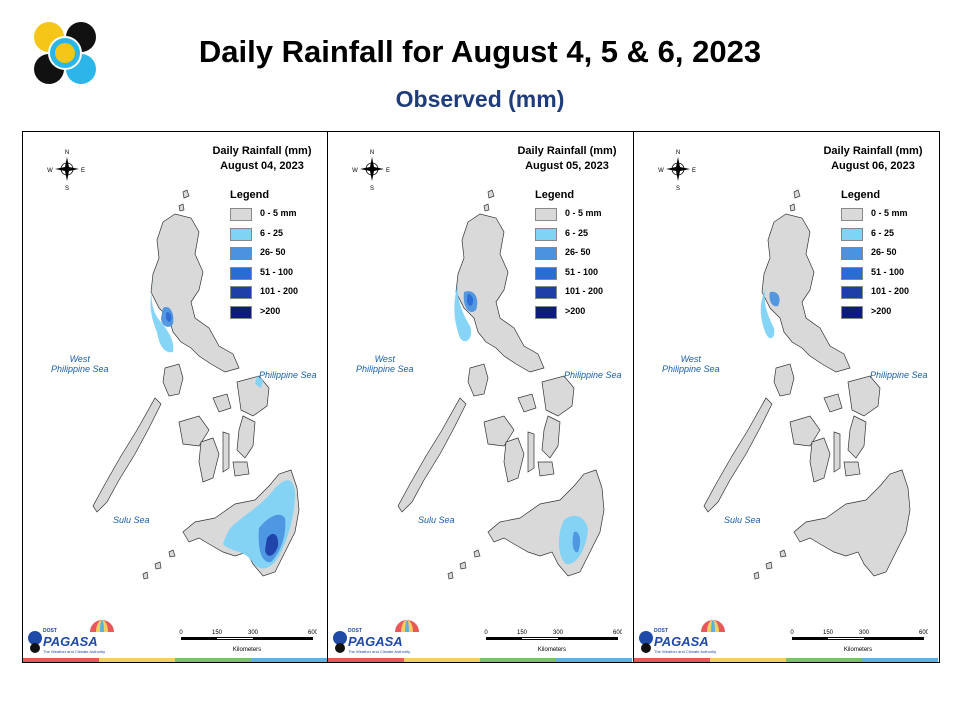 This screenshot has height=720, width=960. What do you see at coordinates (247, 650) in the screenshot?
I see `scale-unit-label: Kilometers` at bounding box center [247, 650].